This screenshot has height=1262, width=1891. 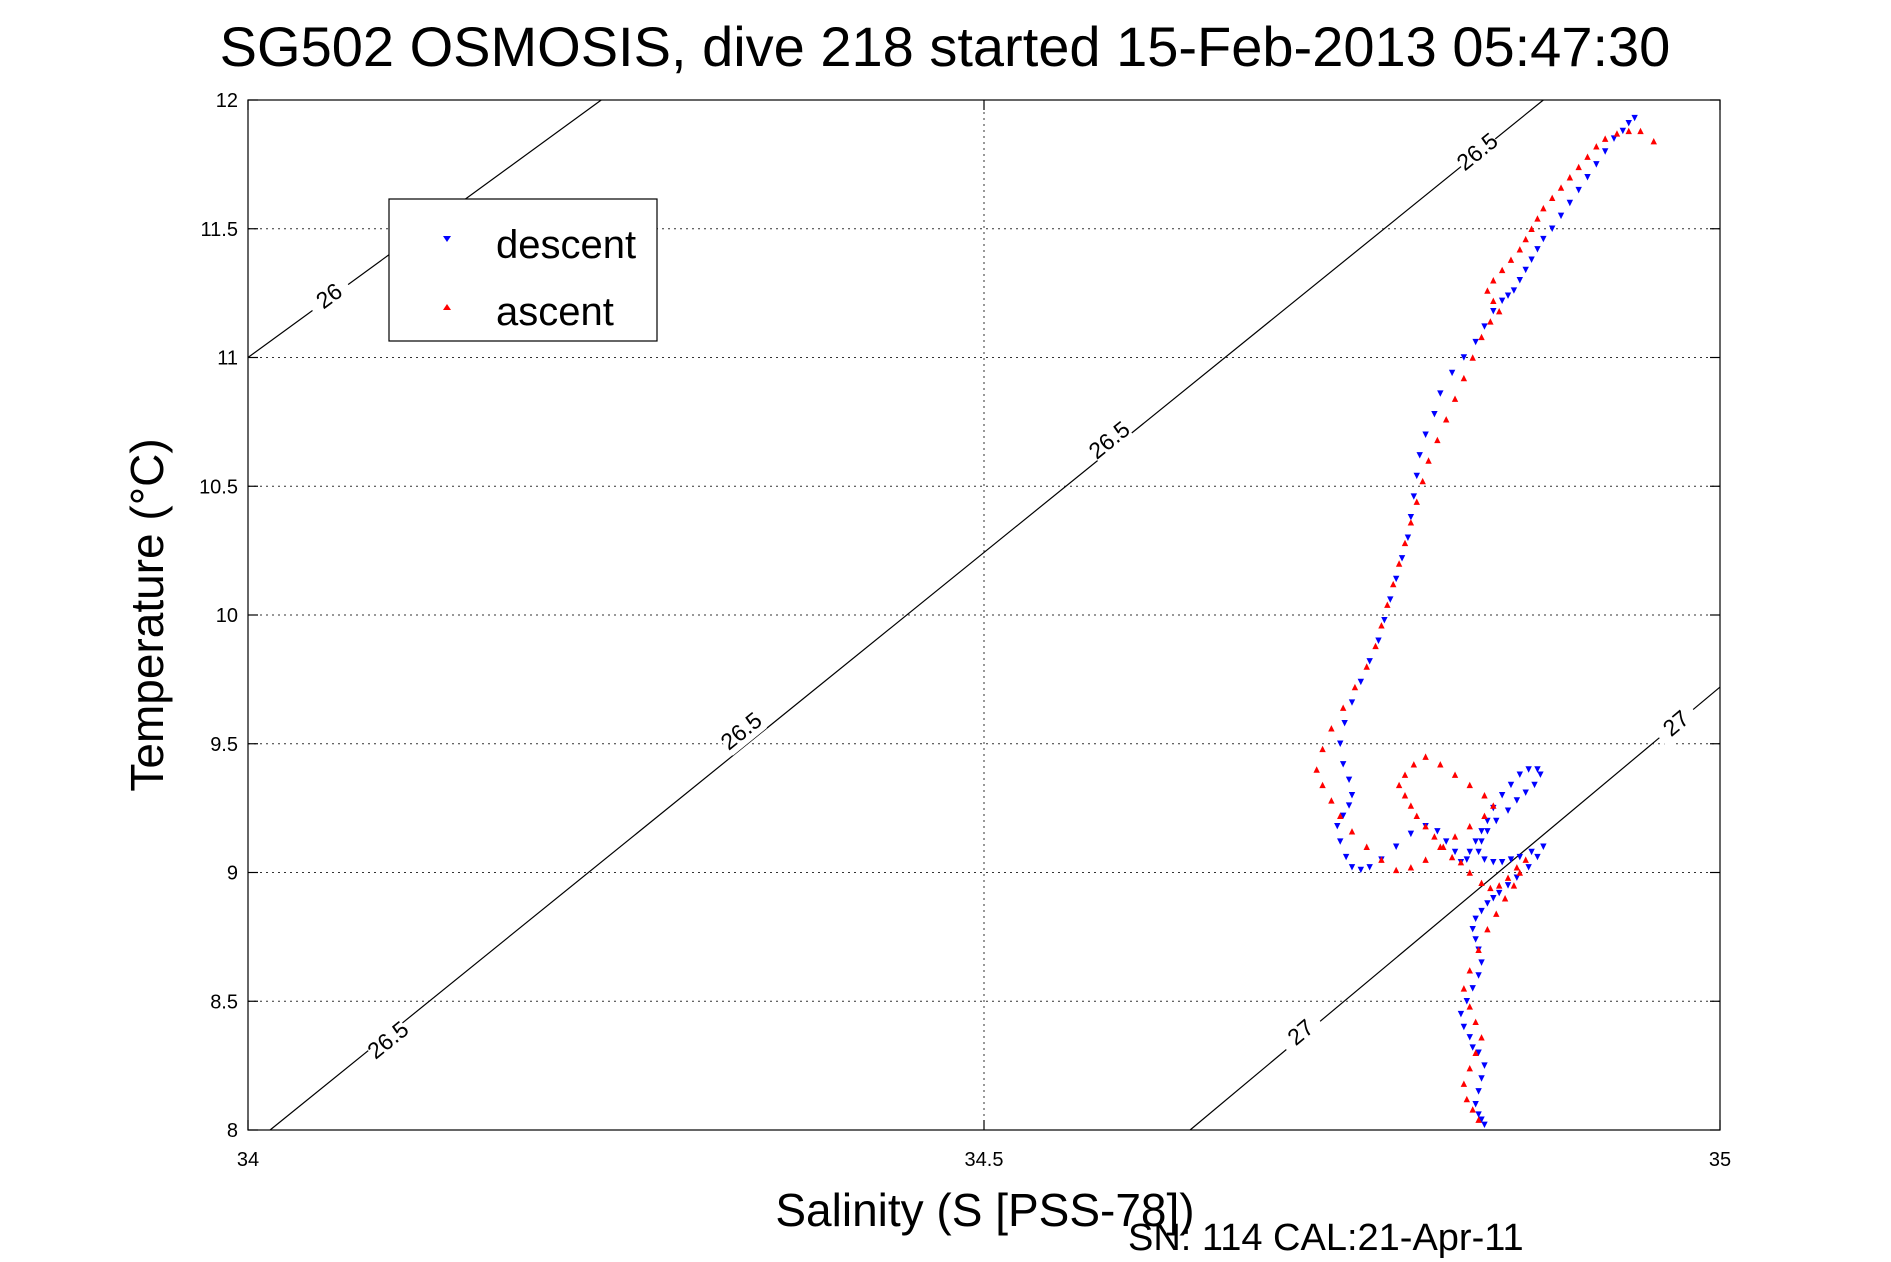 What do you see at coordinates (566, 245) in the screenshot?
I see `legend-label-descent: descent` at bounding box center [566, 245].